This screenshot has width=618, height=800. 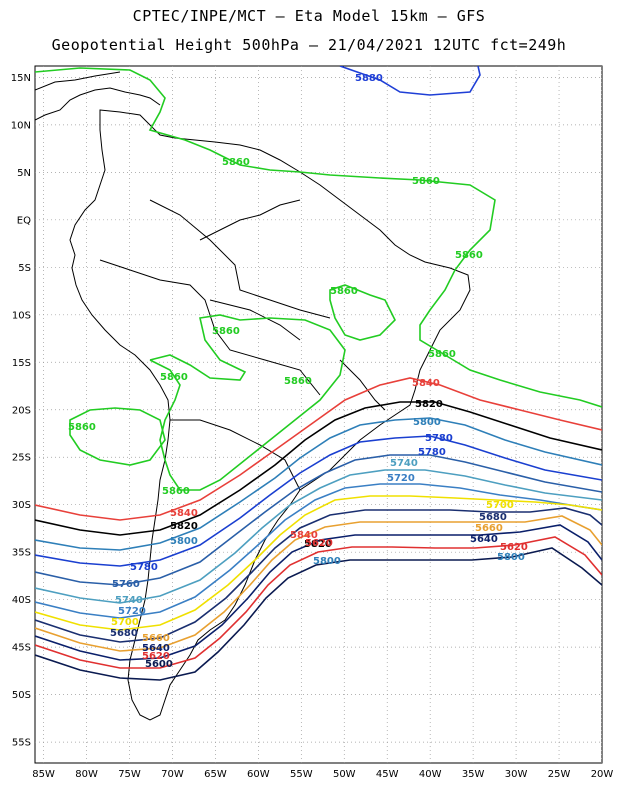 I want to click on label-5860-j: 5860, so click(x=176, y=491).